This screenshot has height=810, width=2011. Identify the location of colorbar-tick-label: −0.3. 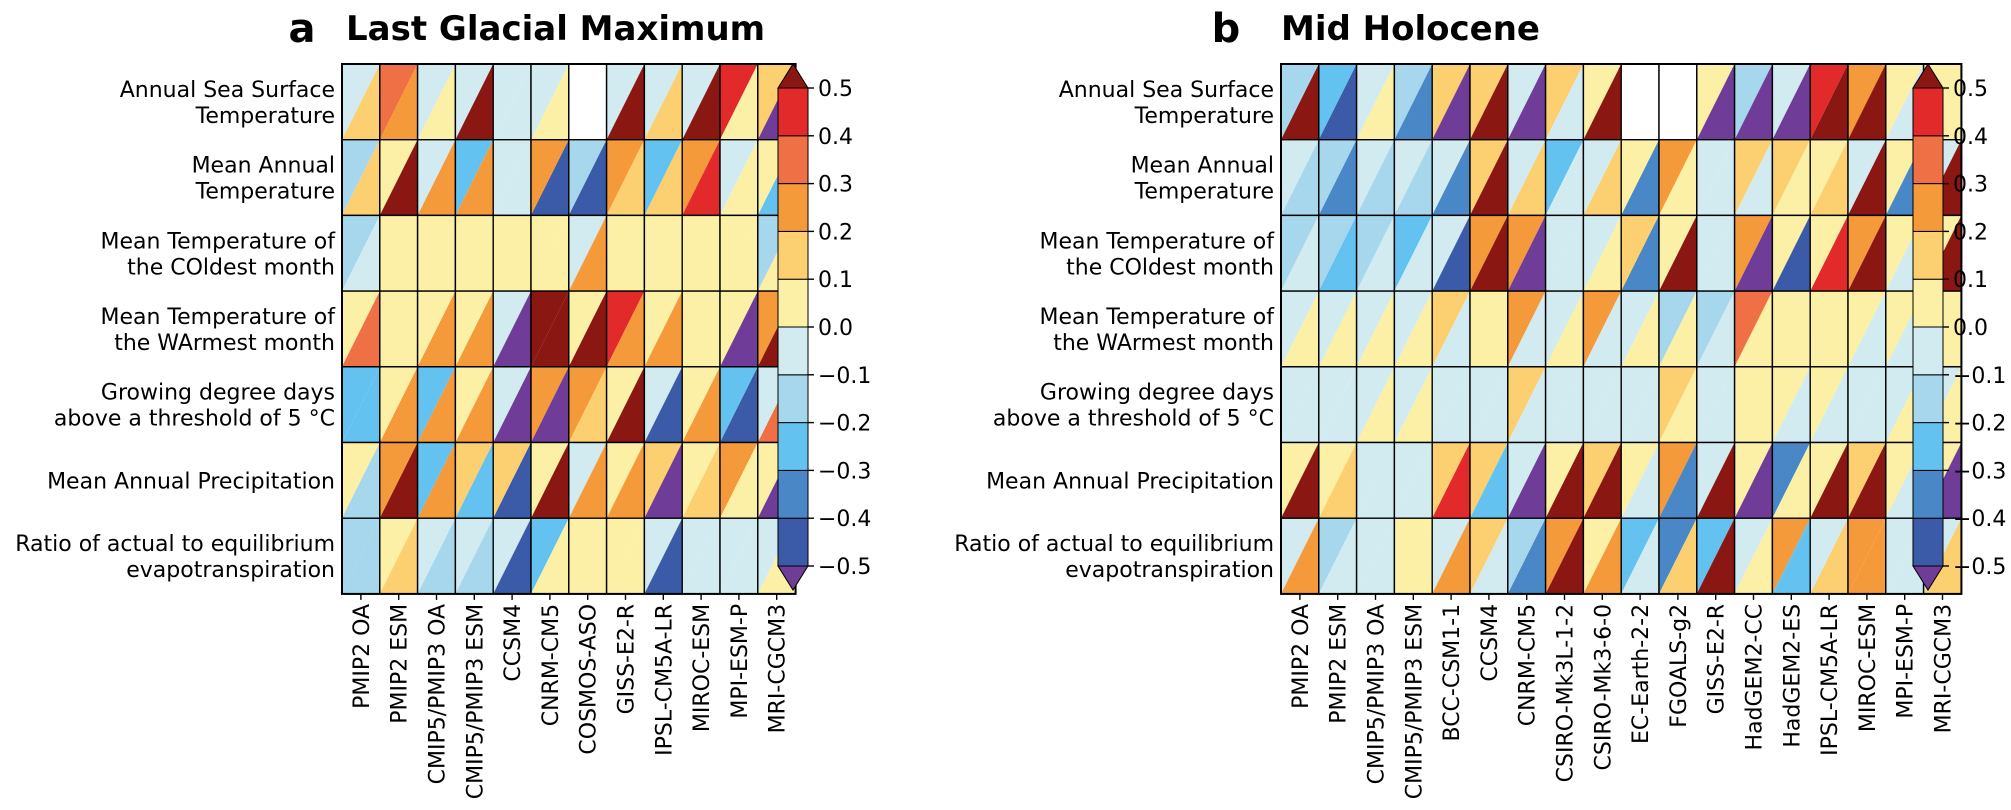
(844, 471).